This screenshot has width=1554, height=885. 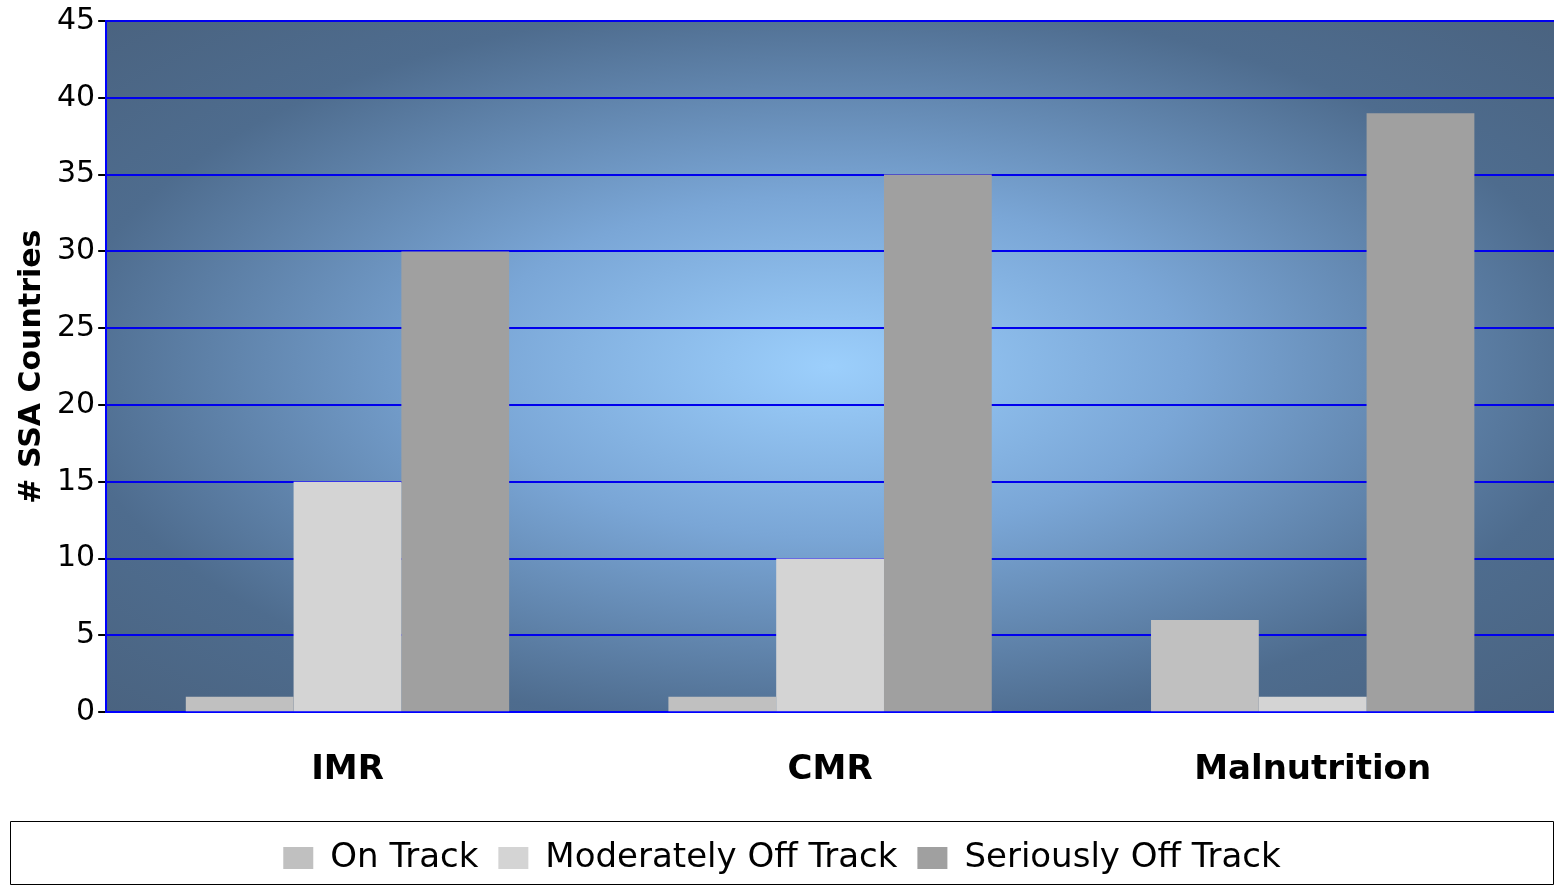 I want to click on y-tick-label: 0, so click(x=86, y=709).